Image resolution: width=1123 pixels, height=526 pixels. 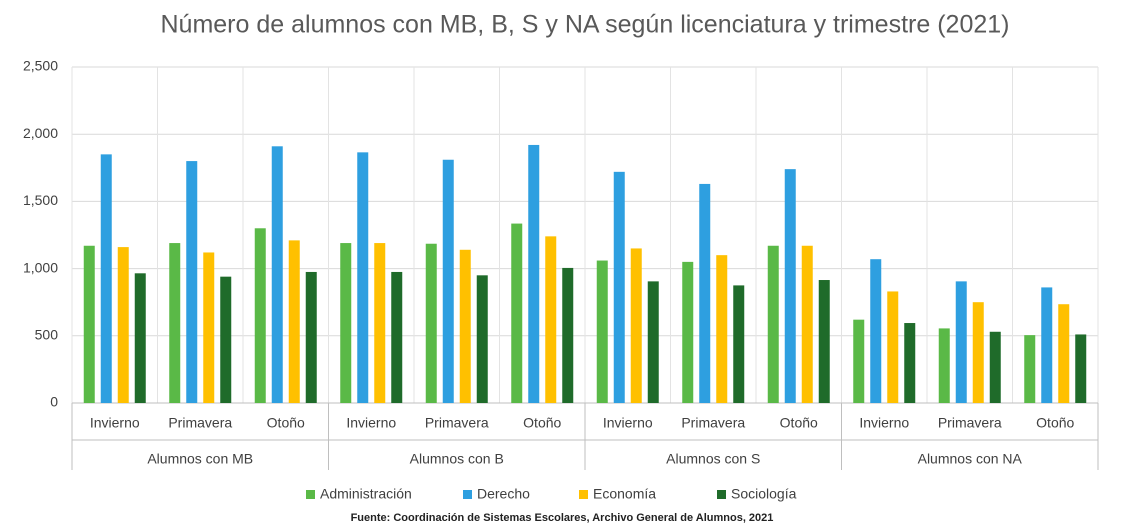 What do you see at coordinates (40, 66) in the screenshot?
I see `y-tick-label: 2,500` at bounding box center [40, 66].